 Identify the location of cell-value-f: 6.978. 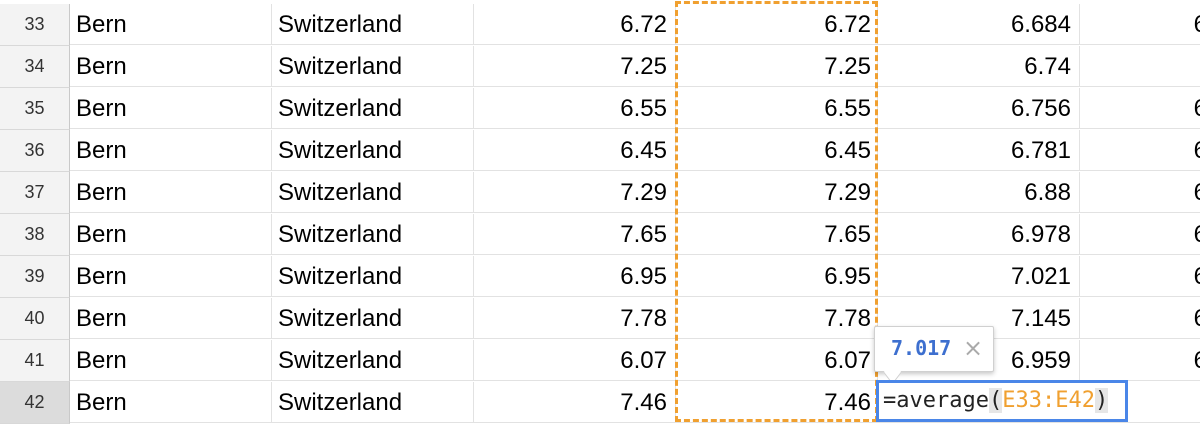
(979, 234).